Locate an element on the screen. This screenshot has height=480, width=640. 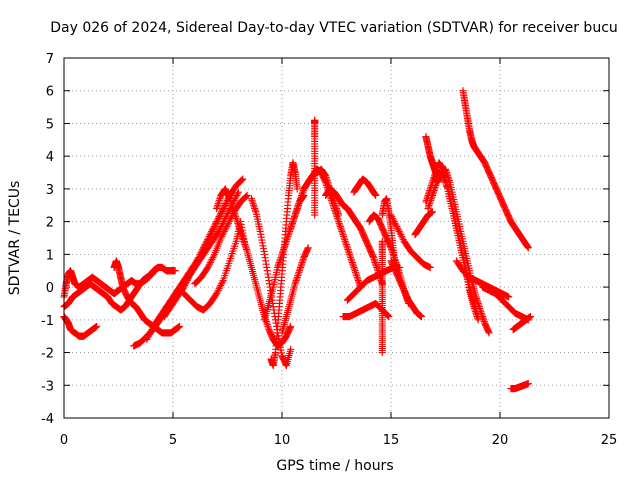
y-tick-label: 5 is located at coordinates (50, 124).